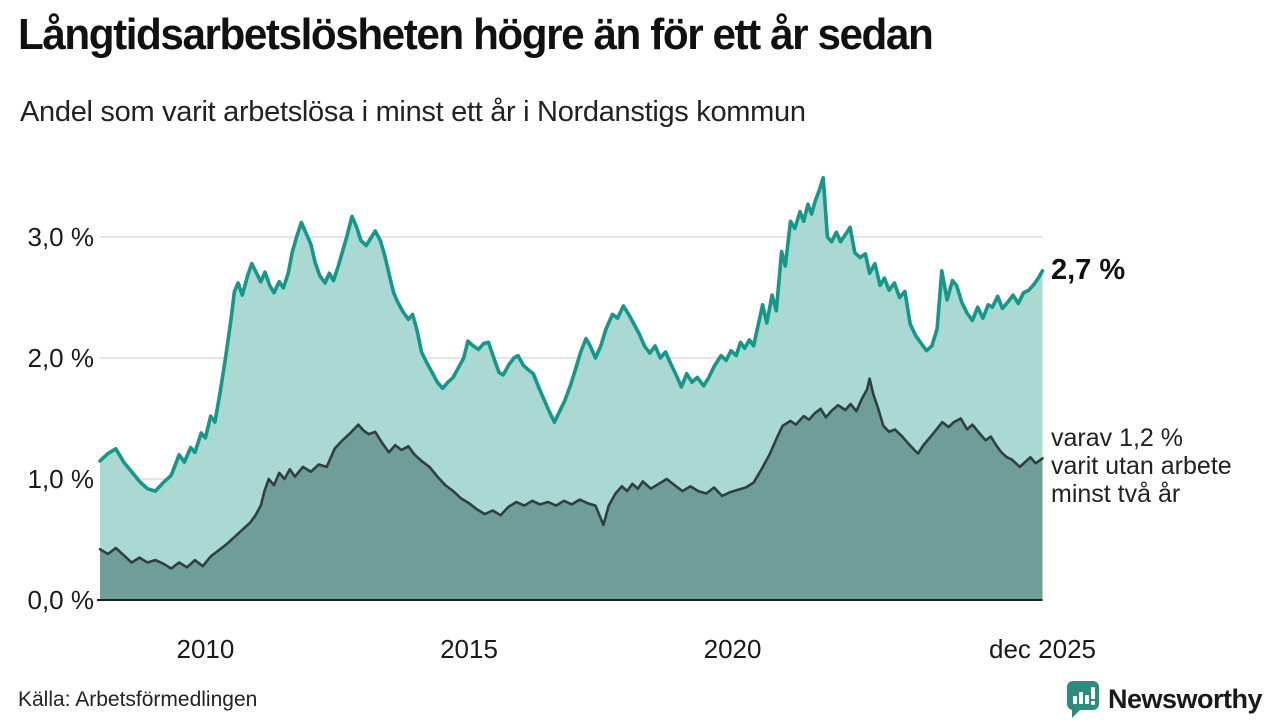 Image resolution: width=1280 pixels, height=720 pixels. I want to click on secondary-annotation-line: minst två år, so click(1116, 494).